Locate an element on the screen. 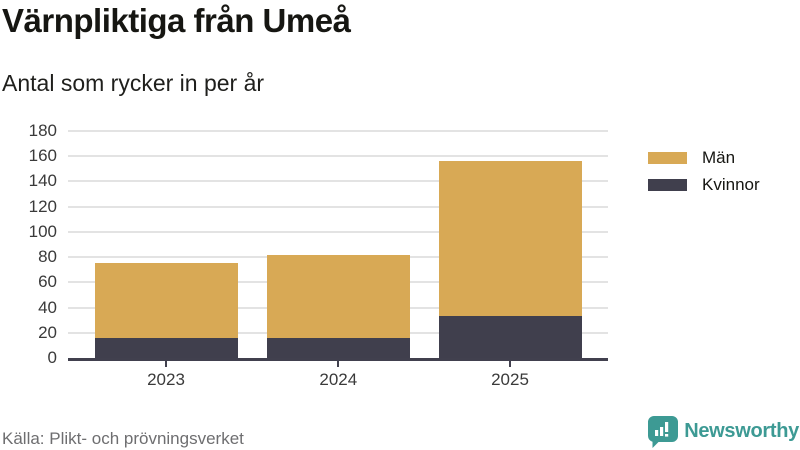 The height and width of the screenshot is (450, 800). y-axis-label-80: 80 is located at coordinates (47, 257).